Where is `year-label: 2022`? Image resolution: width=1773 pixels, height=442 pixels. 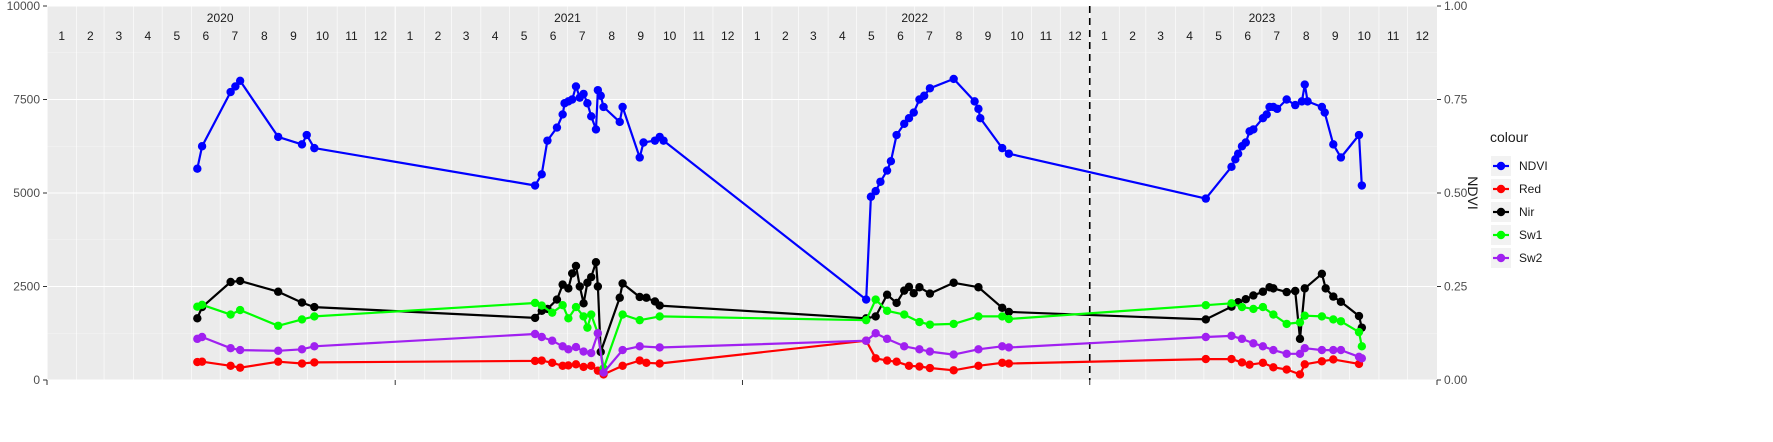
year-label: 2022 is located at coordinates (914, 18).